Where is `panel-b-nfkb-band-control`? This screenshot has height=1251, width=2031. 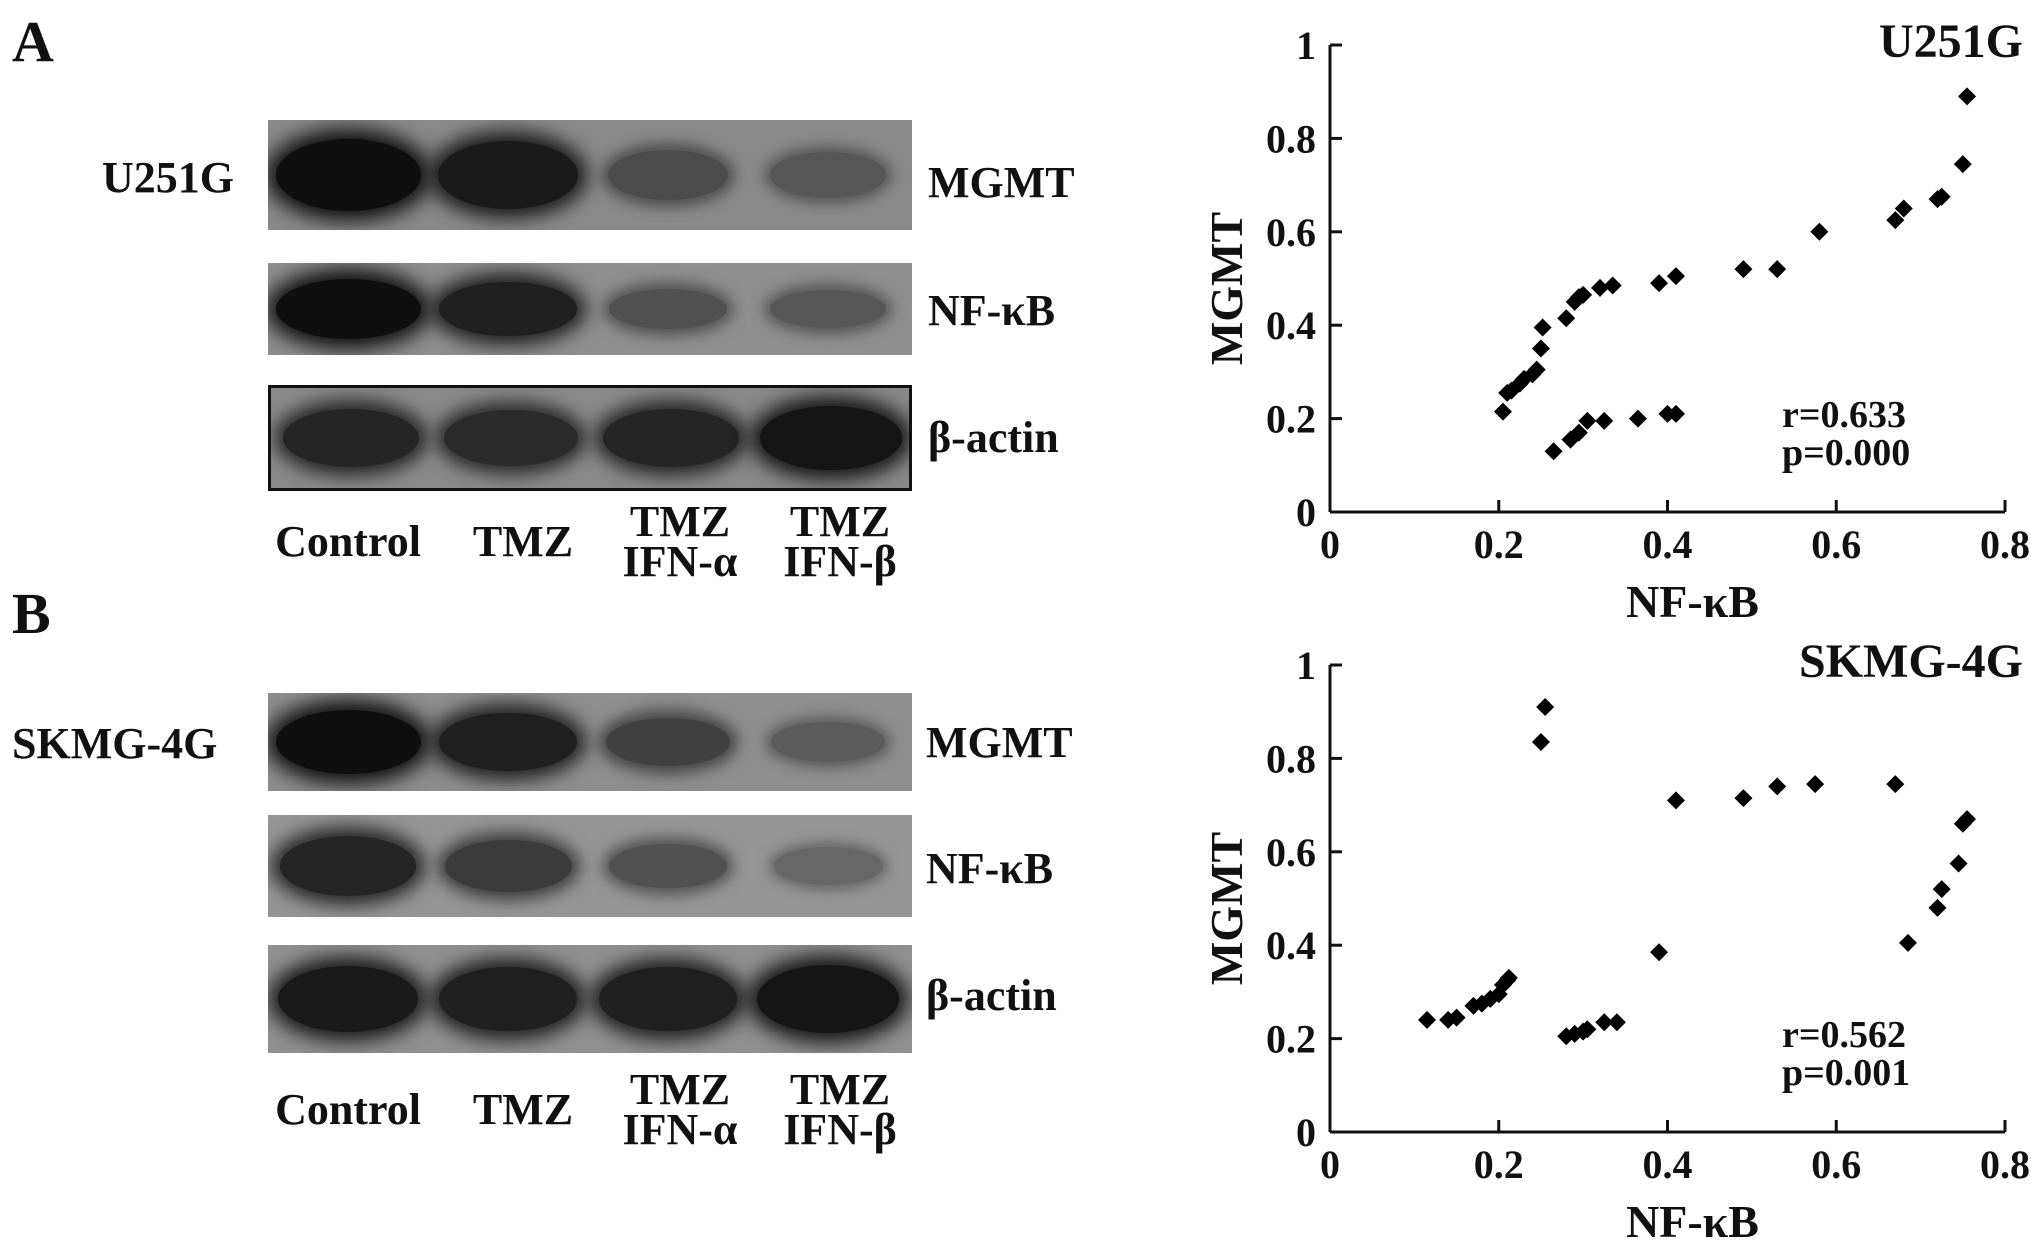 panel-b-nfkb-band-control is located at coordinates (348, 866).